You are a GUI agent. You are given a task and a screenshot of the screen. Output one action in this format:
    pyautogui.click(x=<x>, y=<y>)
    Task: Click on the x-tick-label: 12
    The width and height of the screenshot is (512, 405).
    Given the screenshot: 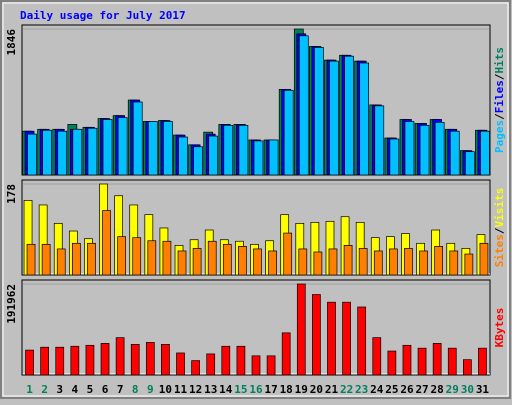 What is the action you would take?
    pyautogui.click(x=195, y=389)
    